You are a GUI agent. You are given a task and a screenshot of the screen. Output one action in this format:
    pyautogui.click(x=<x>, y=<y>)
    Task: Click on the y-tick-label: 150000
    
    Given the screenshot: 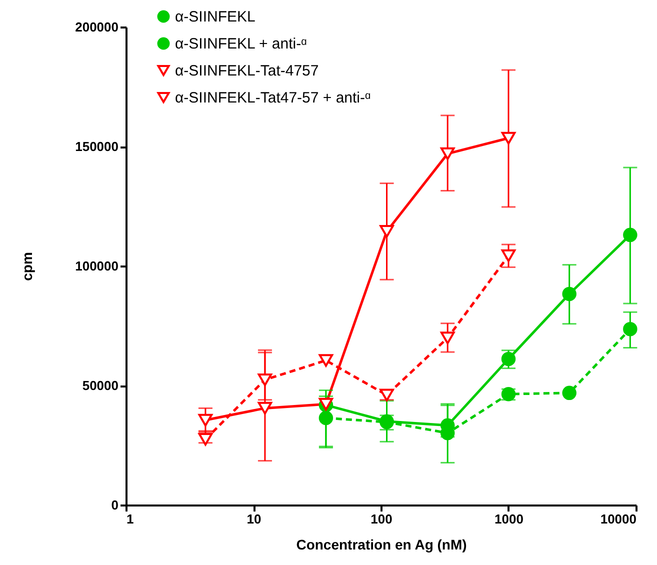 What is the action you would take?
    pyautogui.click(x=96, y=146)
    